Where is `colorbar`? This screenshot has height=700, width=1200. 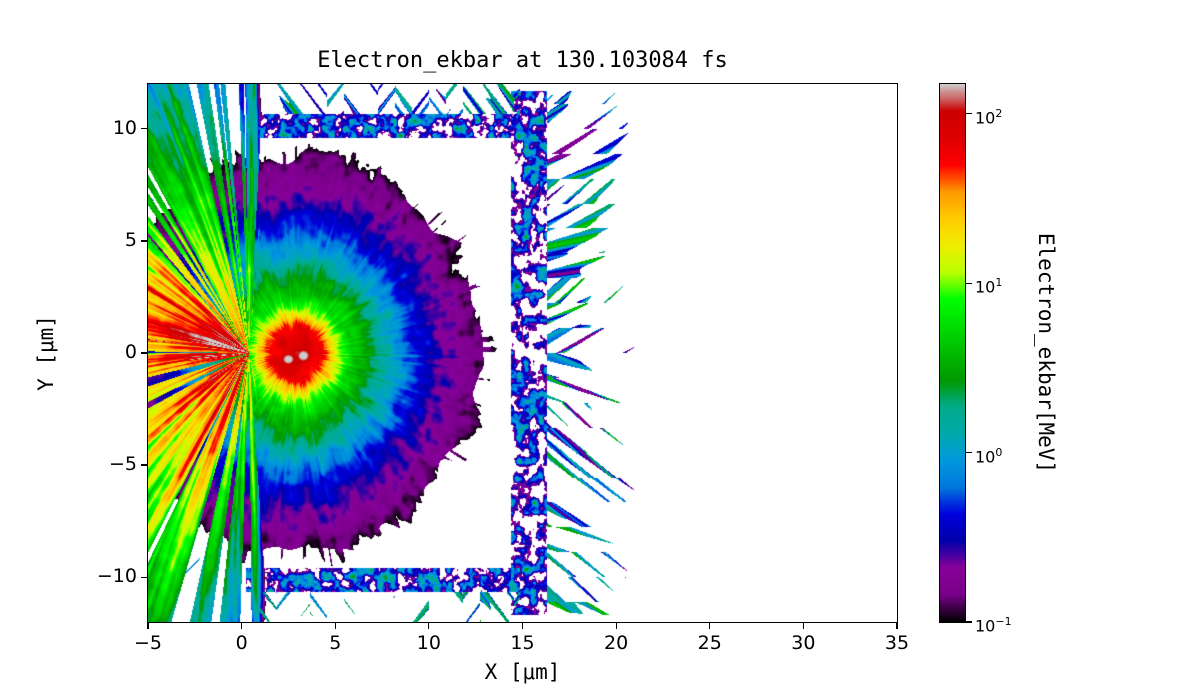
colorbar is located at coordinates (952, 352).